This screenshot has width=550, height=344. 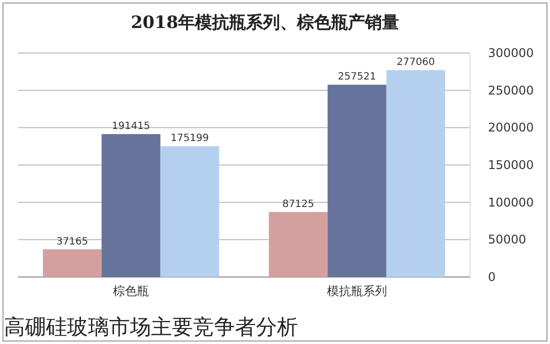 I want to click on x-tick-label: 模抗瓶系列, so click(x=357, y=291).